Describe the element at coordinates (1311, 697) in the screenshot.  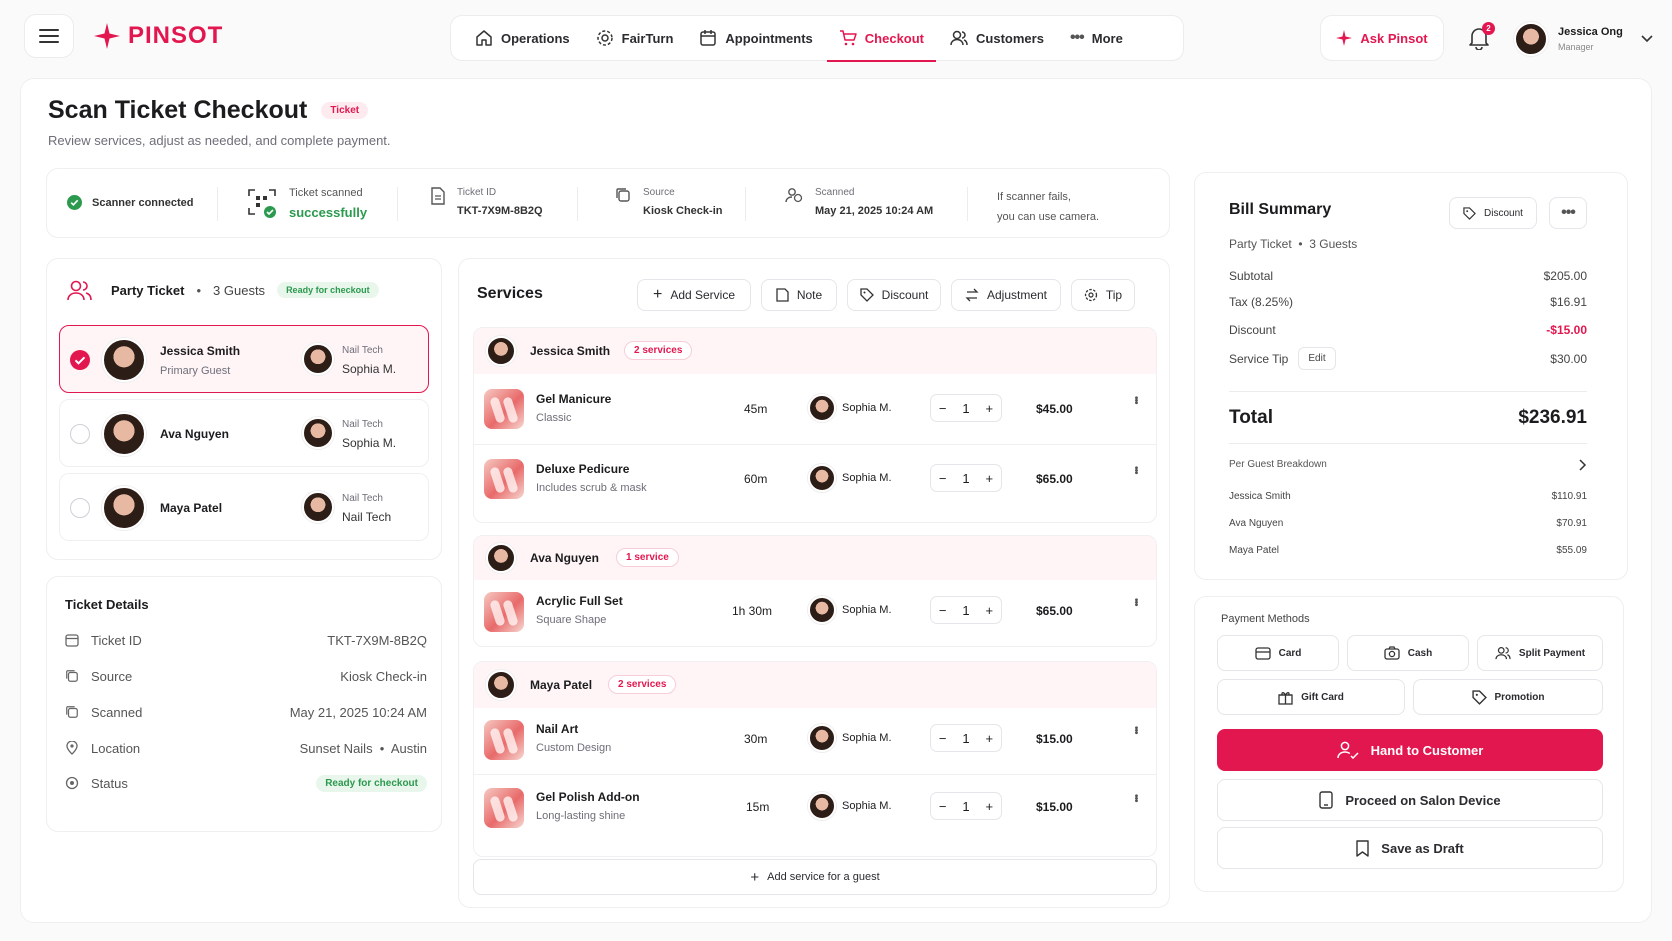
I see `payment-gift-card-button: Gift Card` at that location.